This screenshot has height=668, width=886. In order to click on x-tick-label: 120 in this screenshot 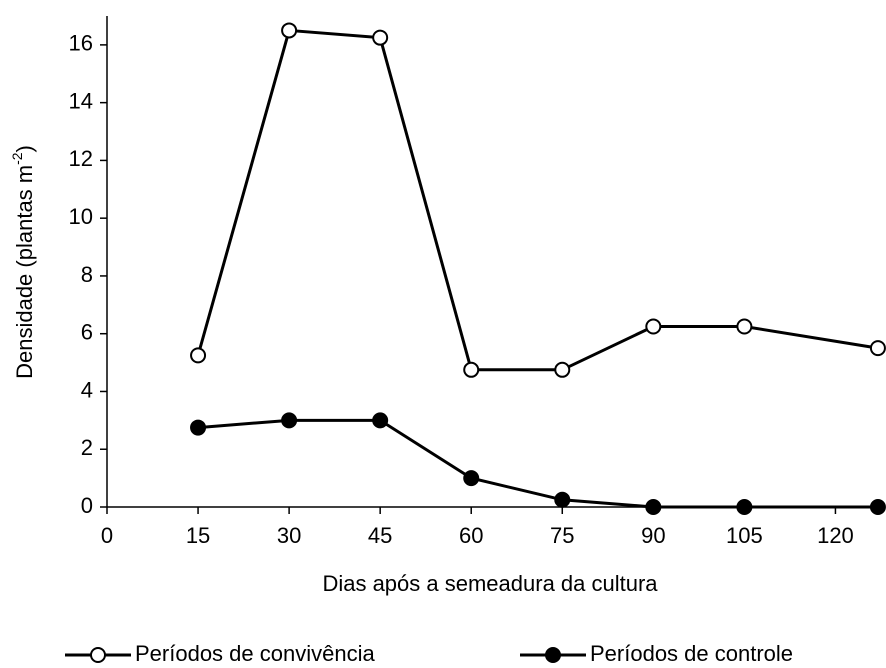, I will do `click(835, 535)`.